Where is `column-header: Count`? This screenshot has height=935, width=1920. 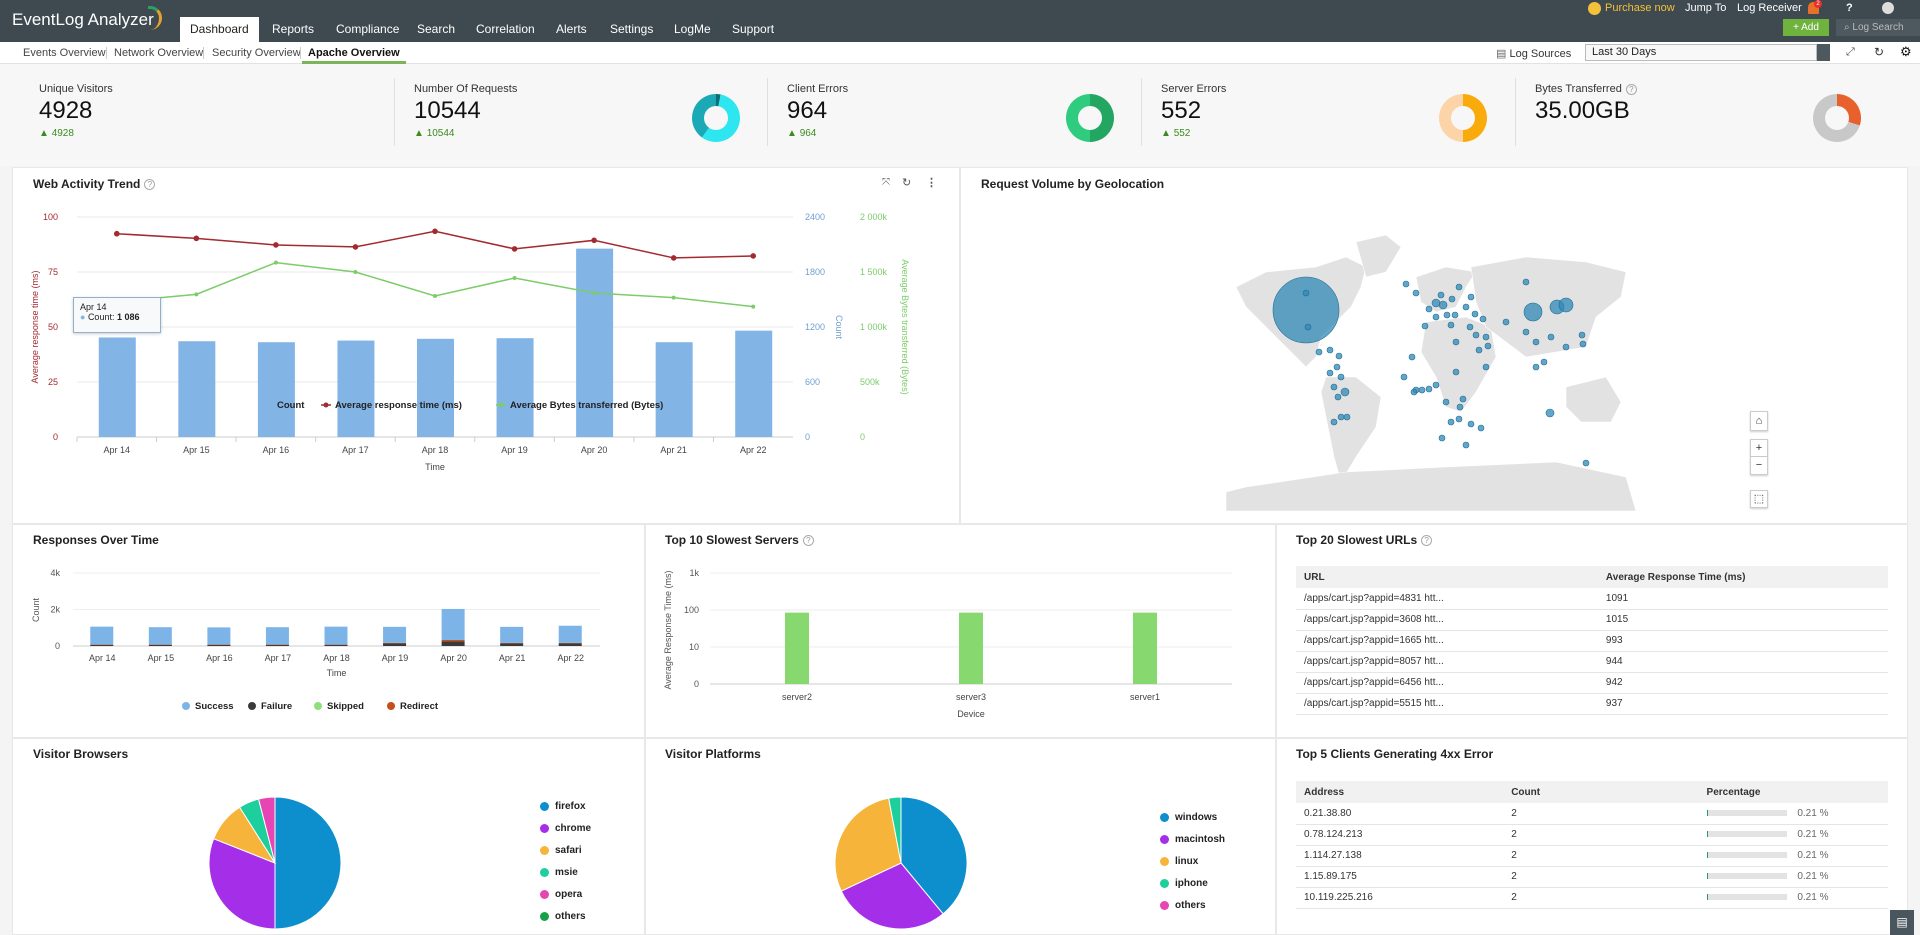
column-header: Count is located at coordinates (1601, 792).